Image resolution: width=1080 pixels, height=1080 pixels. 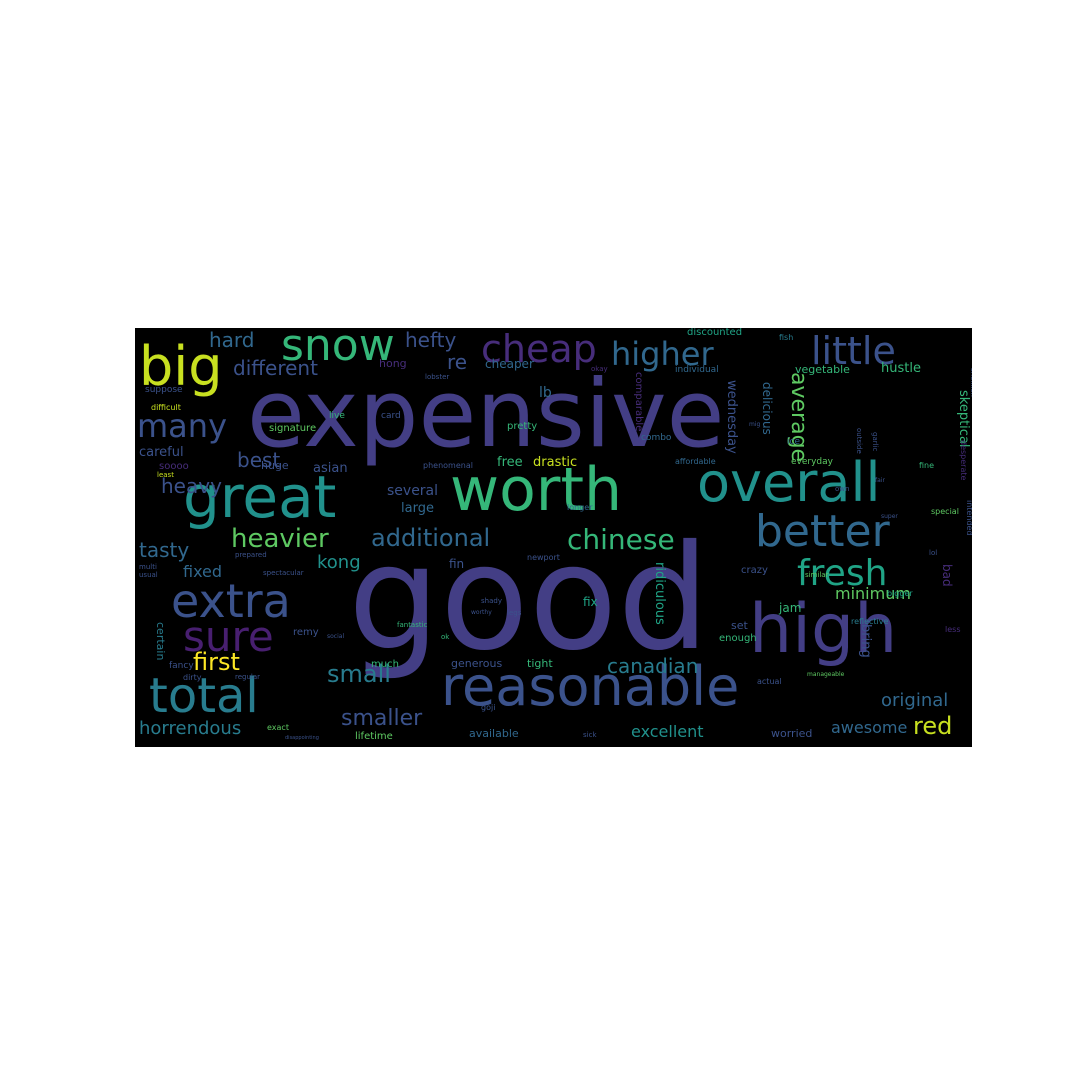 I want to click on word-overall: overall, so click(x=789, y=482).